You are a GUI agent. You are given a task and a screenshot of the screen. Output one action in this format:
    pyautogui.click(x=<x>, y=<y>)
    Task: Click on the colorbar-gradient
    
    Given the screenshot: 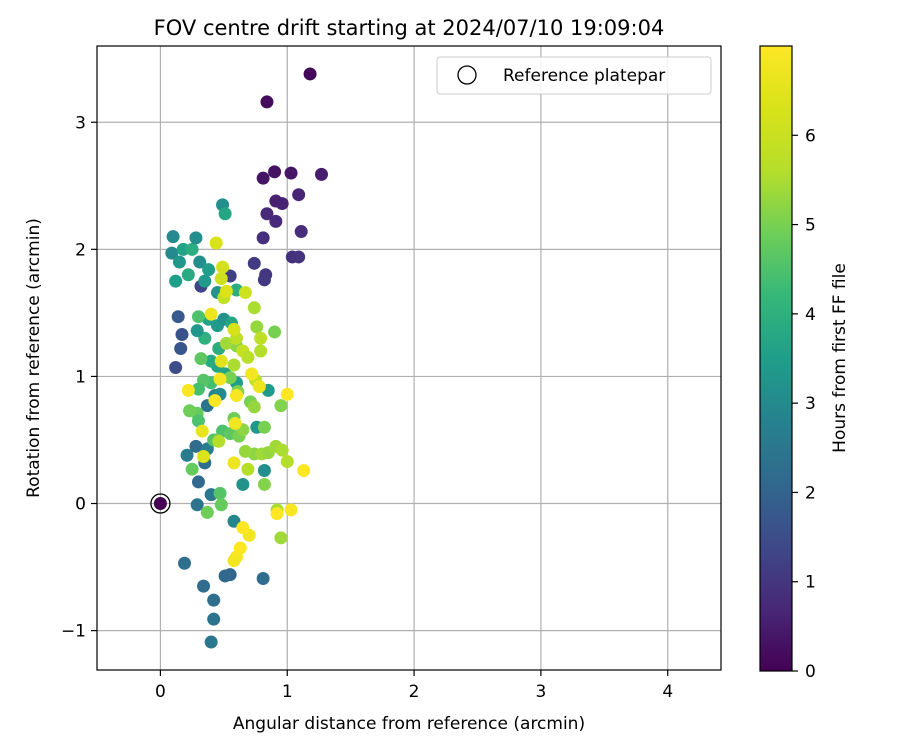 What is the action you would take?
    pyautogui.click(x=776, y=358)
    